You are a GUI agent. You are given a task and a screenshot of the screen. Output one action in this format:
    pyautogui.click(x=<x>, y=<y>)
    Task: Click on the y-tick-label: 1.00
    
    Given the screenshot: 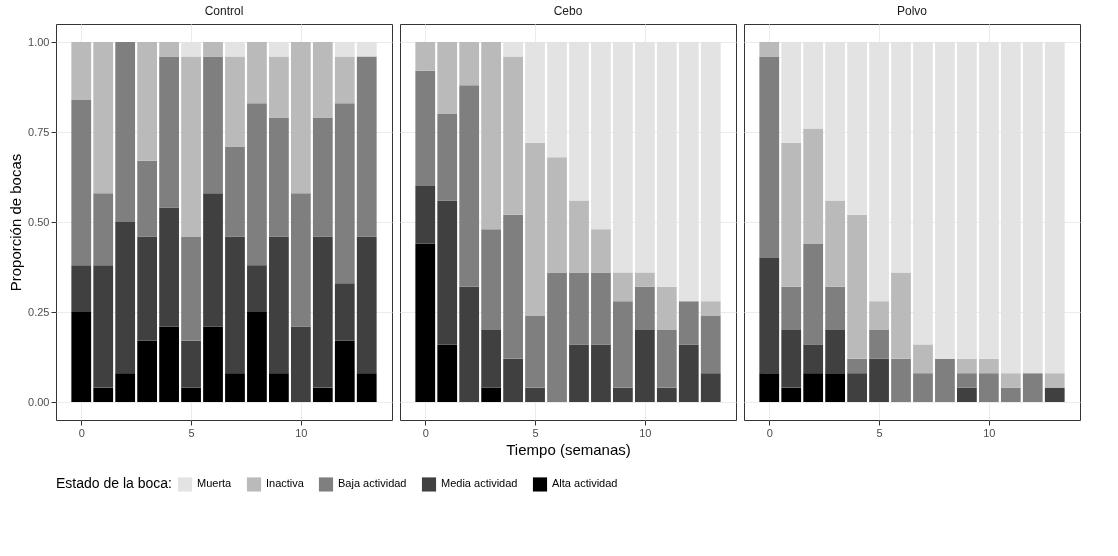 What is the action you would take?
    pyautogui.click(x=39, y=41)
    